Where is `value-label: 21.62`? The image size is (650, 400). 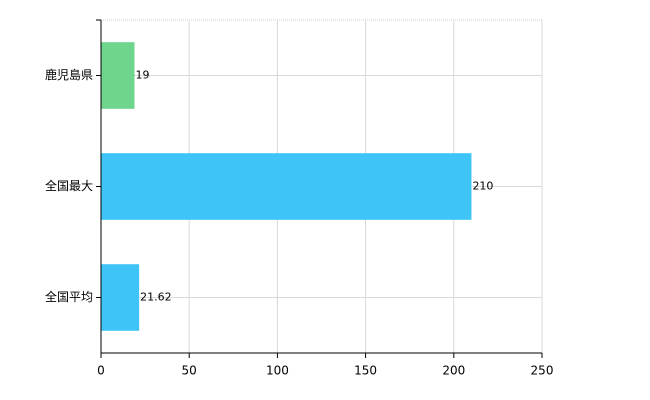
value-label: 21.62 is located at coordinates (156, 297).